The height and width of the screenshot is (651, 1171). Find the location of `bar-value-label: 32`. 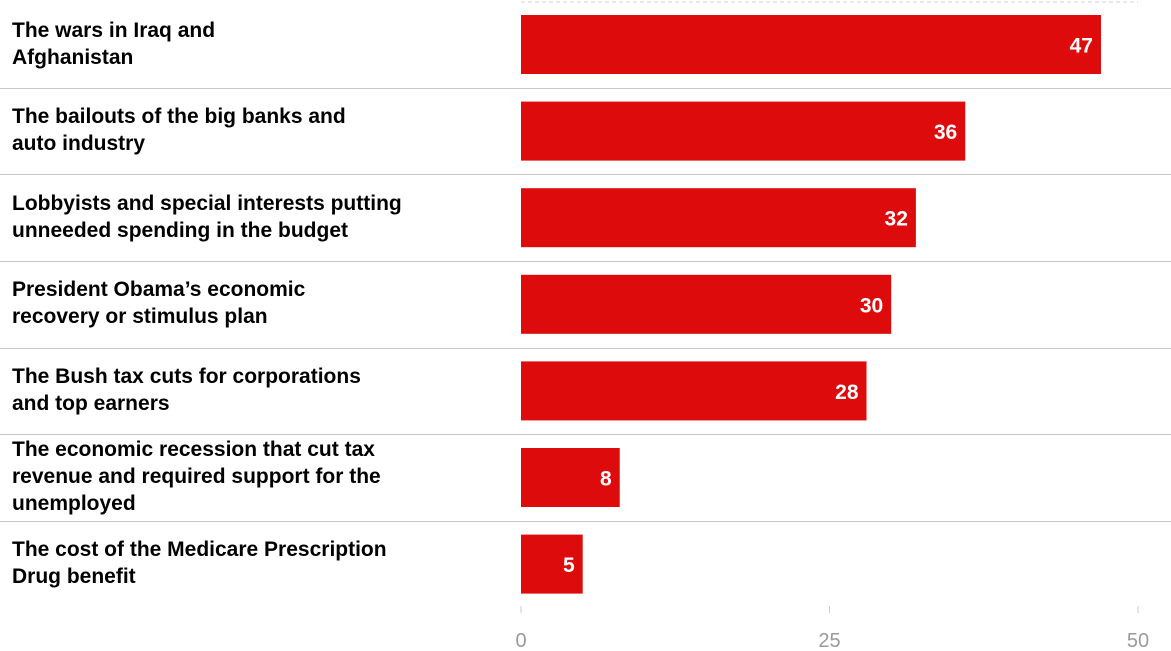

bar-value-label: 32 is located at coordinates (896, 219).